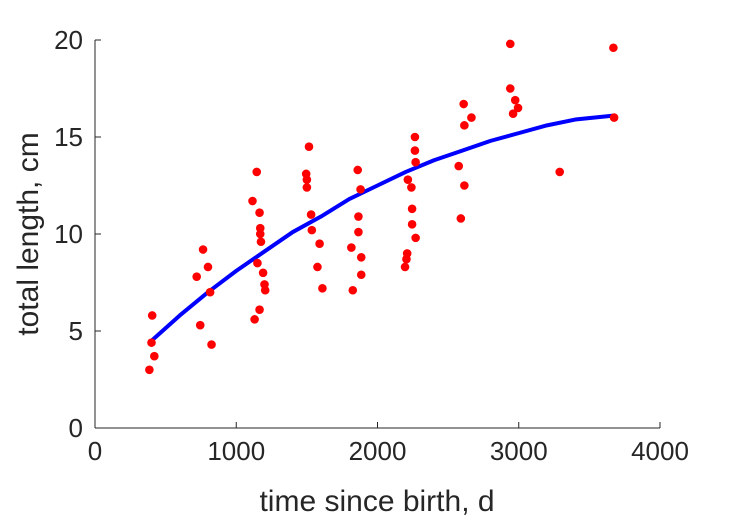 The image size is (729, 521). I want to click on x-axis-title: time since birth, d, so click(376, 501).